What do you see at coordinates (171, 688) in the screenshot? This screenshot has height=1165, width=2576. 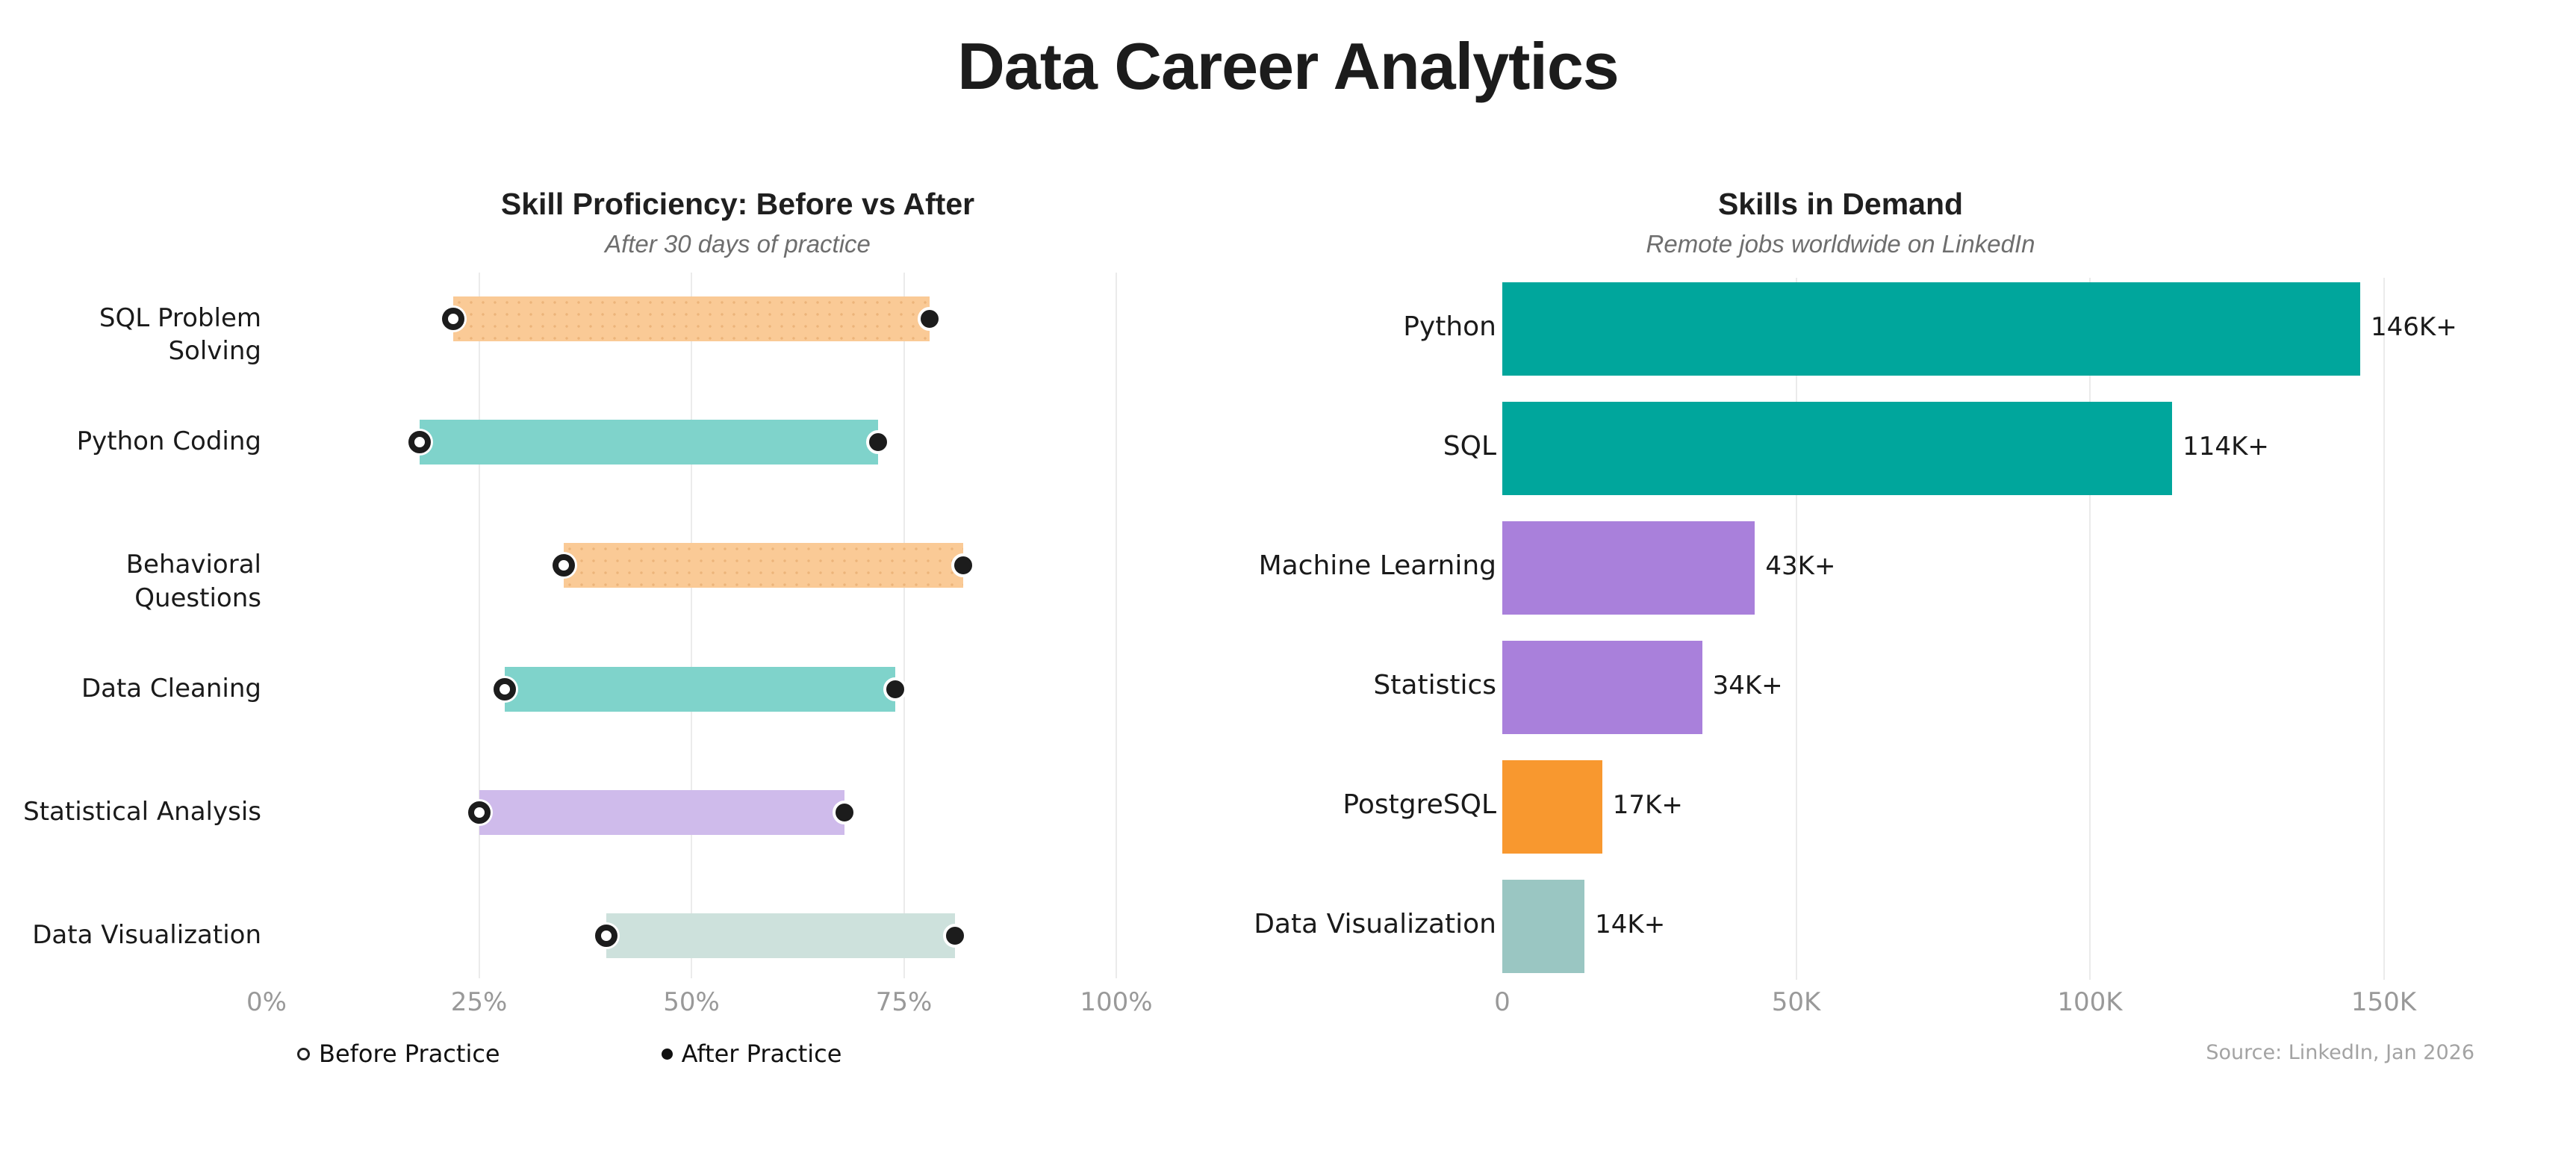 I see `category-label: Data Cleaning` at bounding box center [171, 688].